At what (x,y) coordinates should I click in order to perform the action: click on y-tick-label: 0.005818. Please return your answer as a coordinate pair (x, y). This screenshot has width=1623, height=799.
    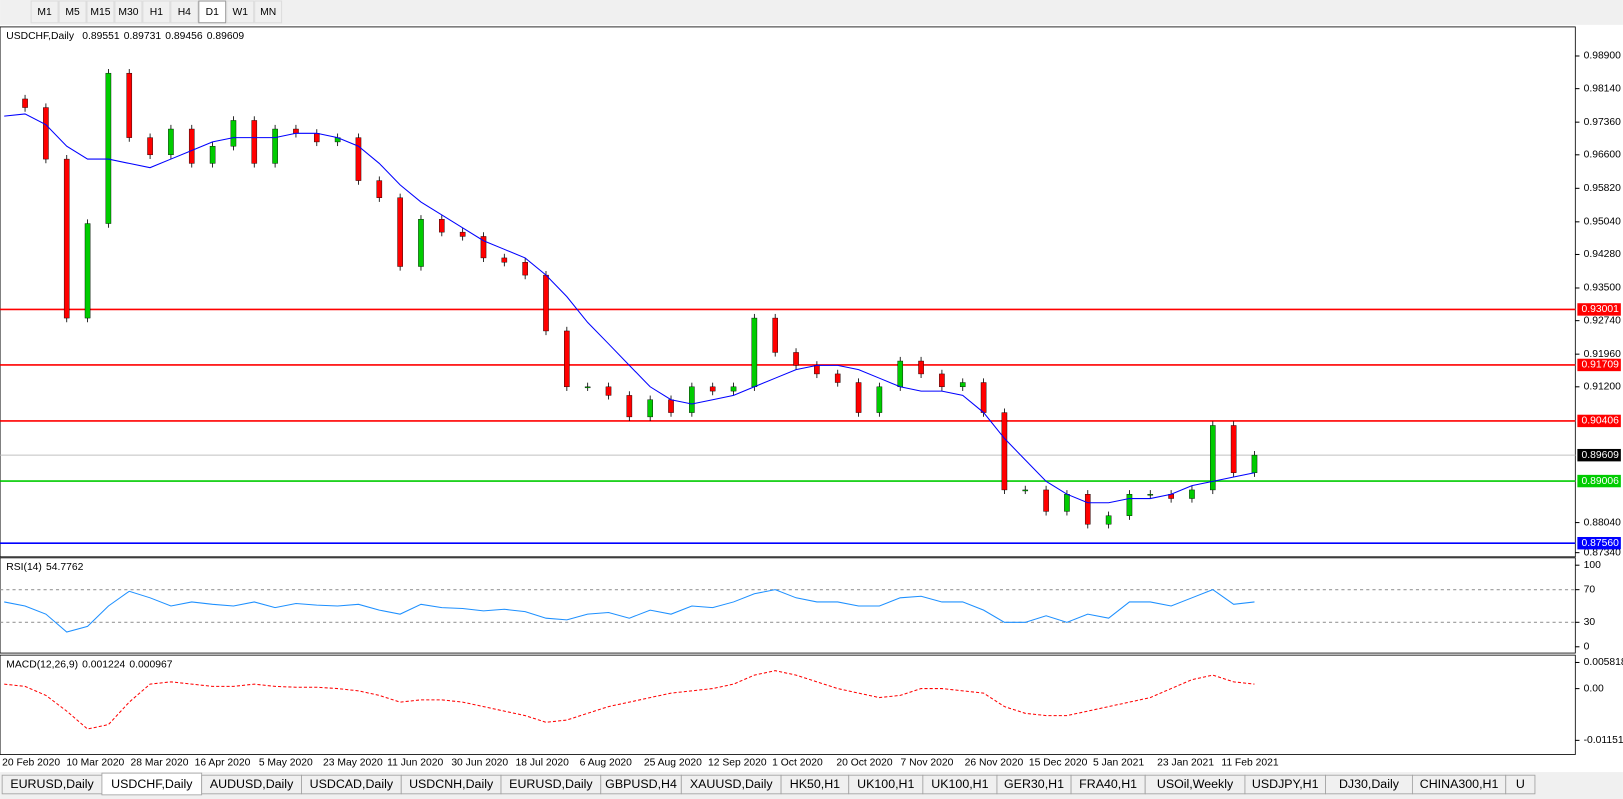
    Looking at the image, I should click on (1603, 662).